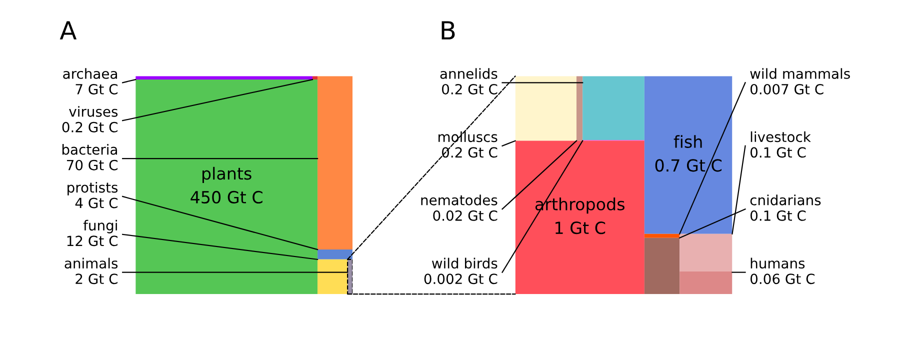 Image resolution: width=904 pixels, height=346 pixels. What do you see at coordinates (93, 189) in the screenshot?
I see `category-label: protists` at bounding box center [93, 189].